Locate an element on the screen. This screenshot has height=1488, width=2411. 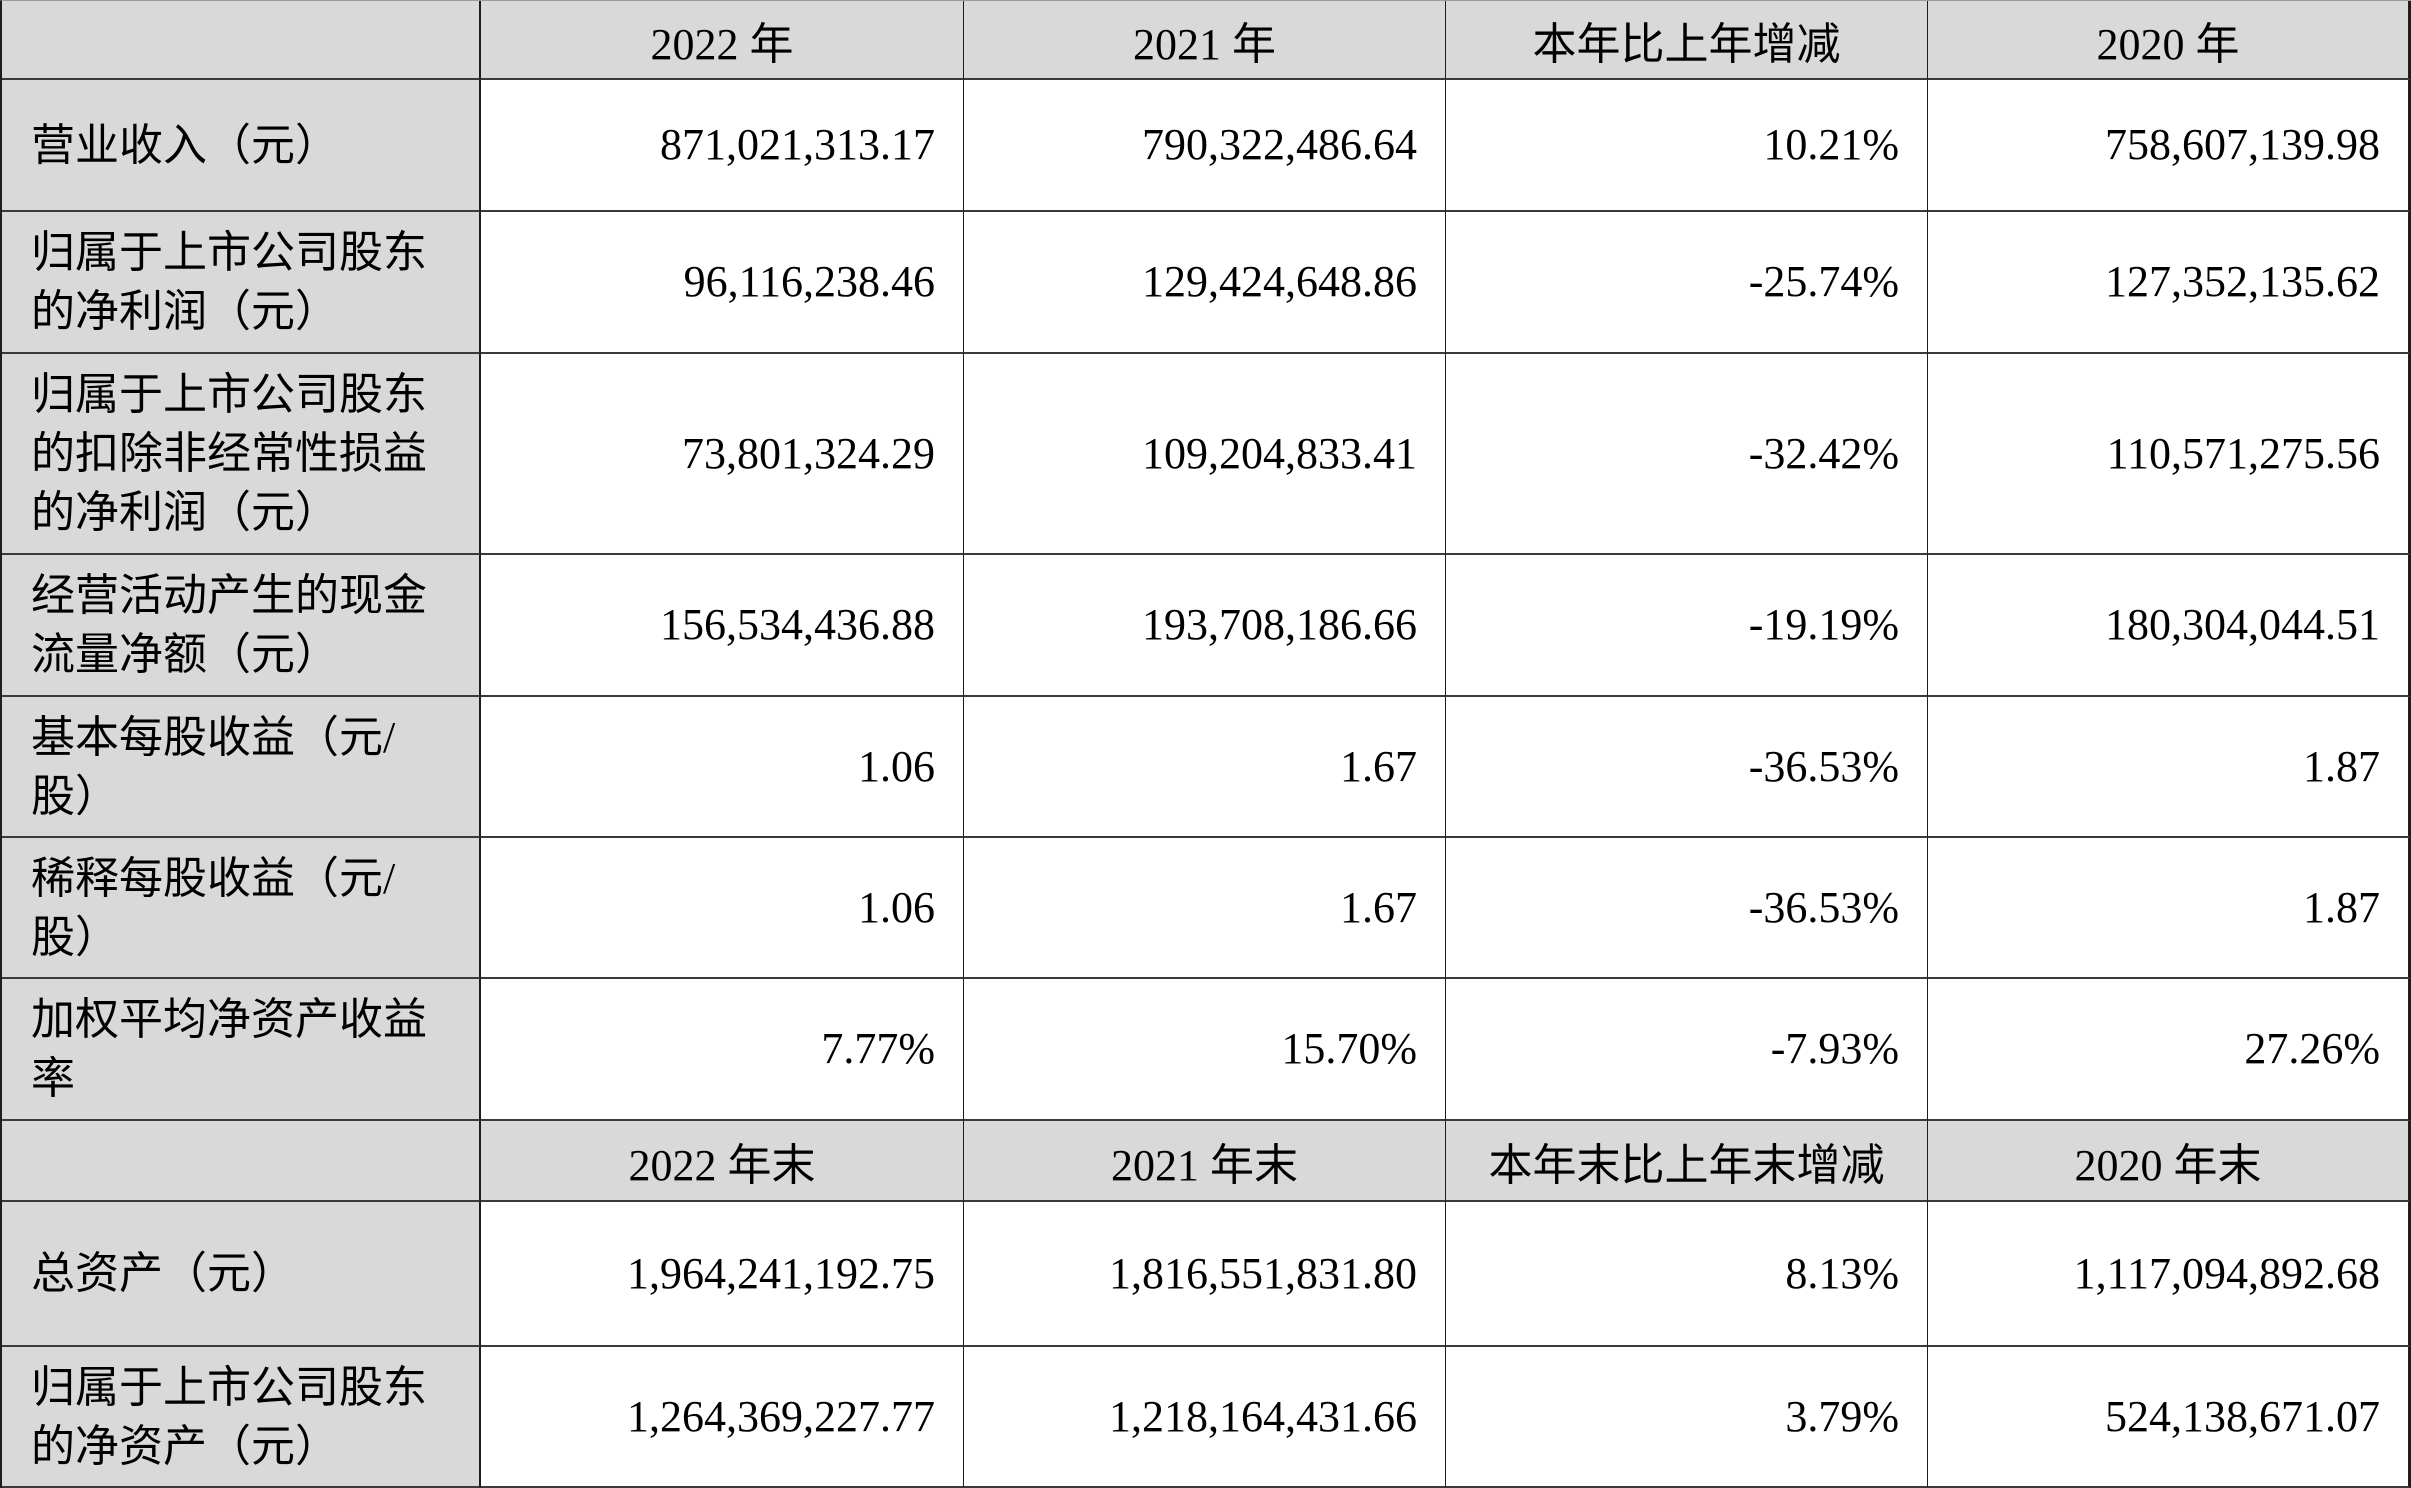
cell-yoy-change: -36.53% is located at coordinates (1687, 908).